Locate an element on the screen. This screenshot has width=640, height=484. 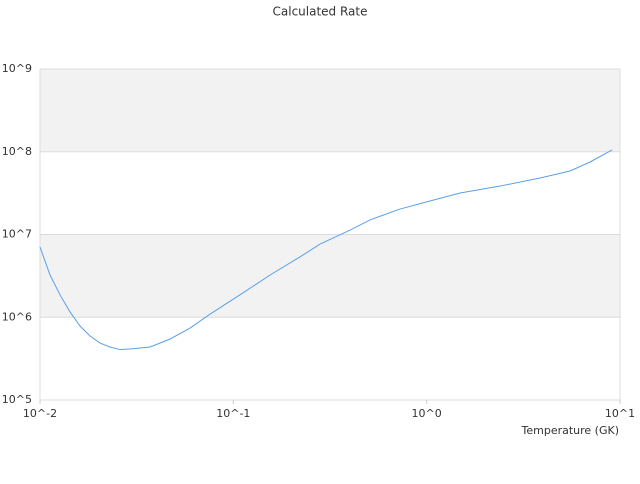
y-tick-label: 10^8 is located at coordinates (17, 151).